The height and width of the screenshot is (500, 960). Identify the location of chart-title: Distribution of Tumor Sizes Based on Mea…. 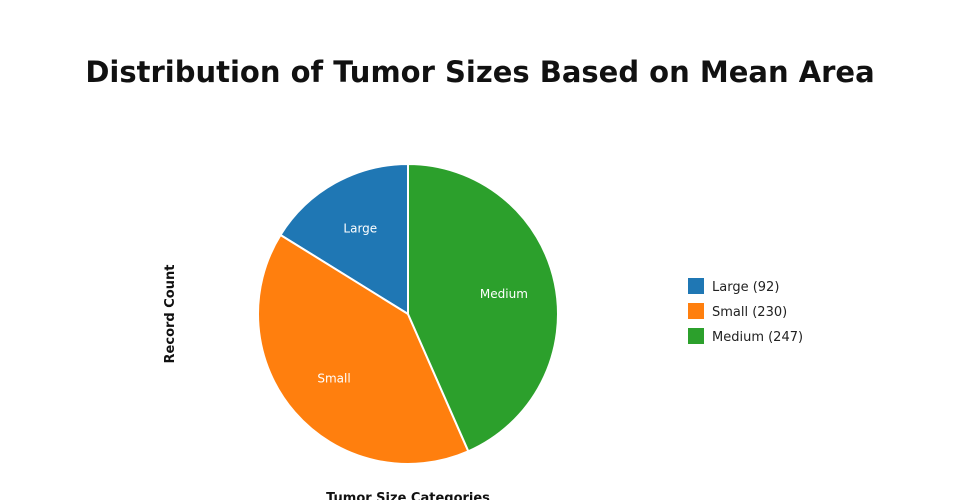
(479, 72).